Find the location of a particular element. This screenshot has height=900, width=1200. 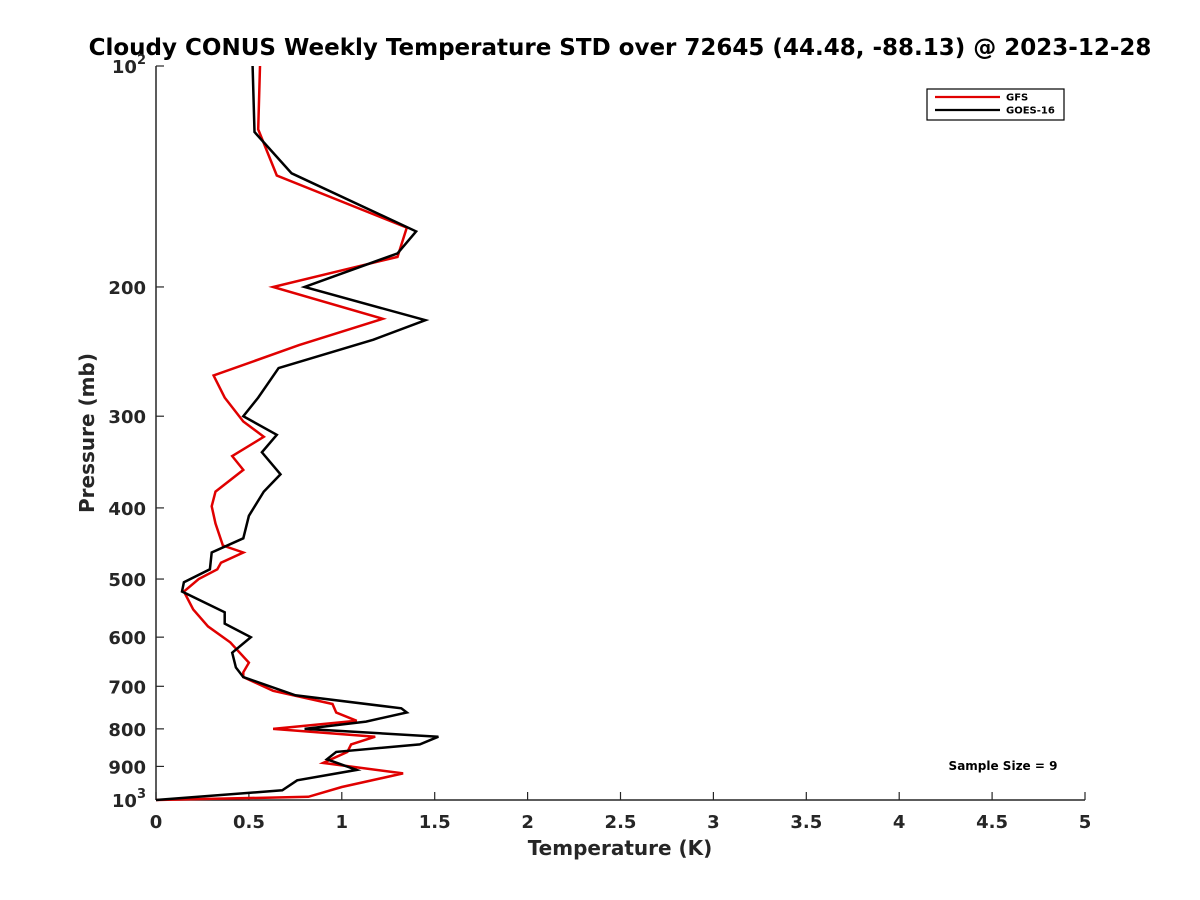

x-axis-ticks: 0 0.5 1 1.5 2 2.5 3 3.5 4 4.5 5 is located at coordinates (621, 812).